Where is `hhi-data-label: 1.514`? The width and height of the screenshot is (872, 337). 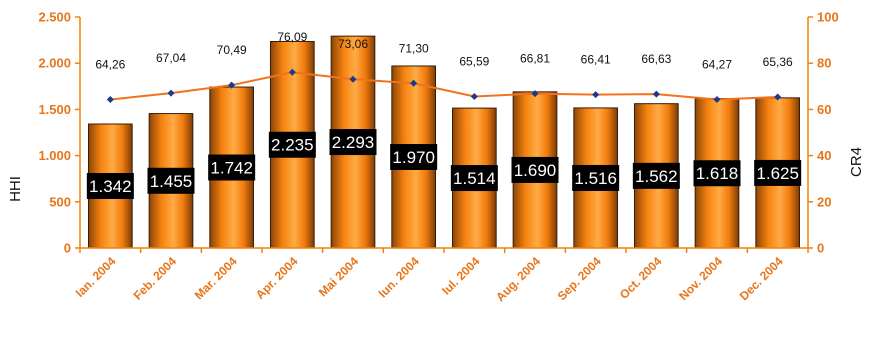 hhi-data-label: 1.514 is located at coordinates (474, 178).